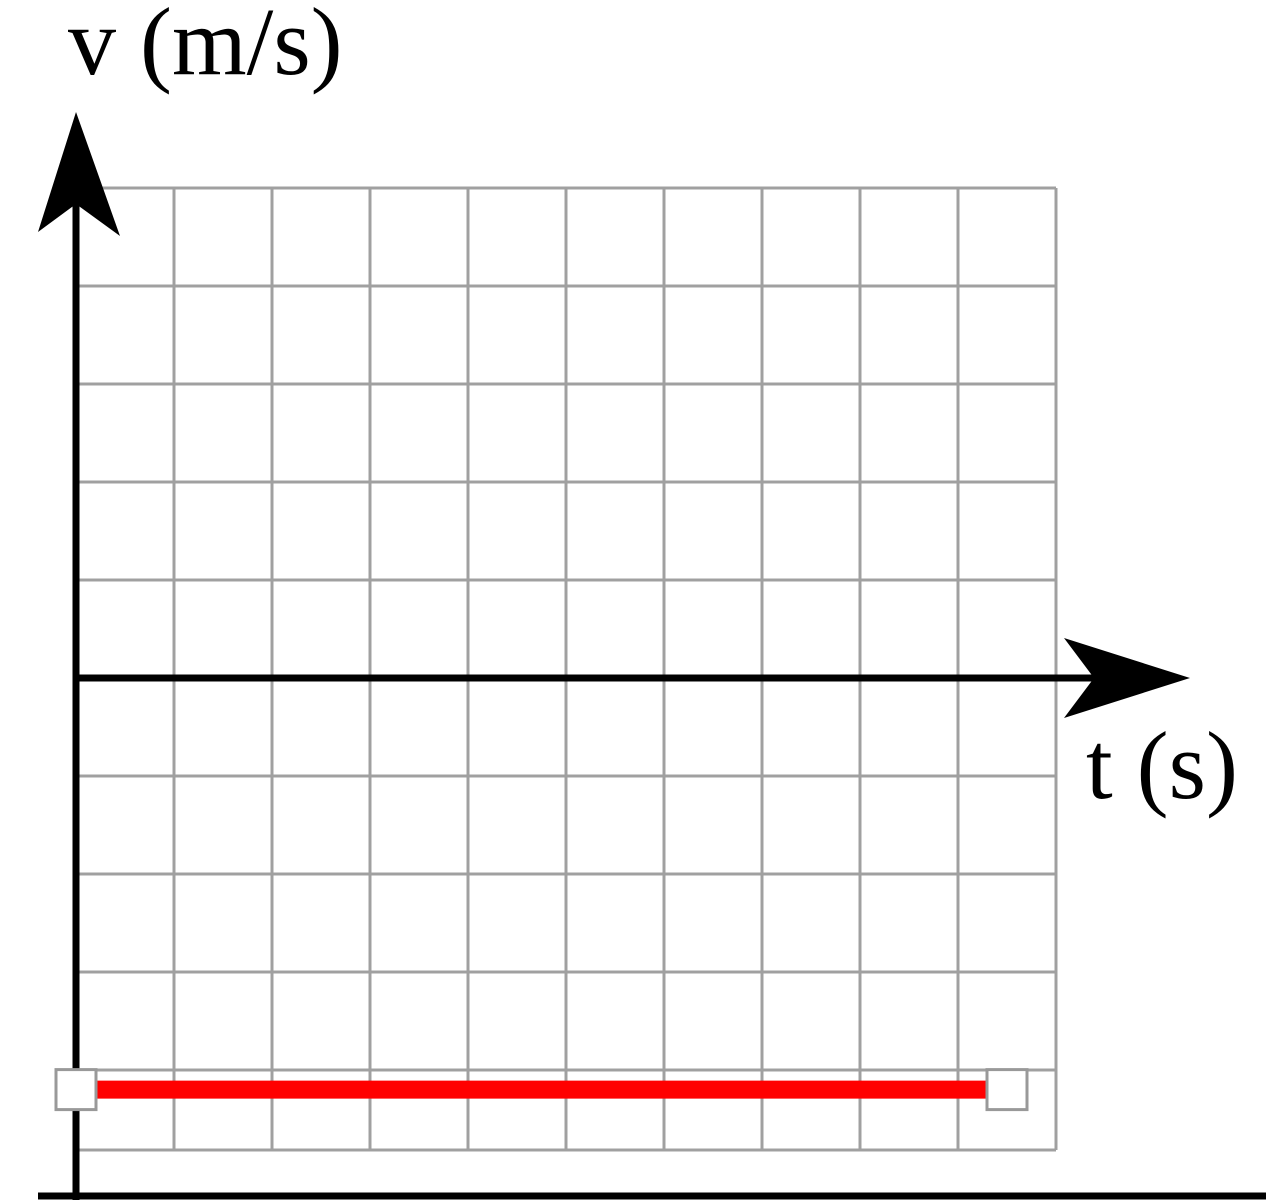  Describe the element at coordinates (541, 1090) in the screenshot. I see `series-layer` at that location.